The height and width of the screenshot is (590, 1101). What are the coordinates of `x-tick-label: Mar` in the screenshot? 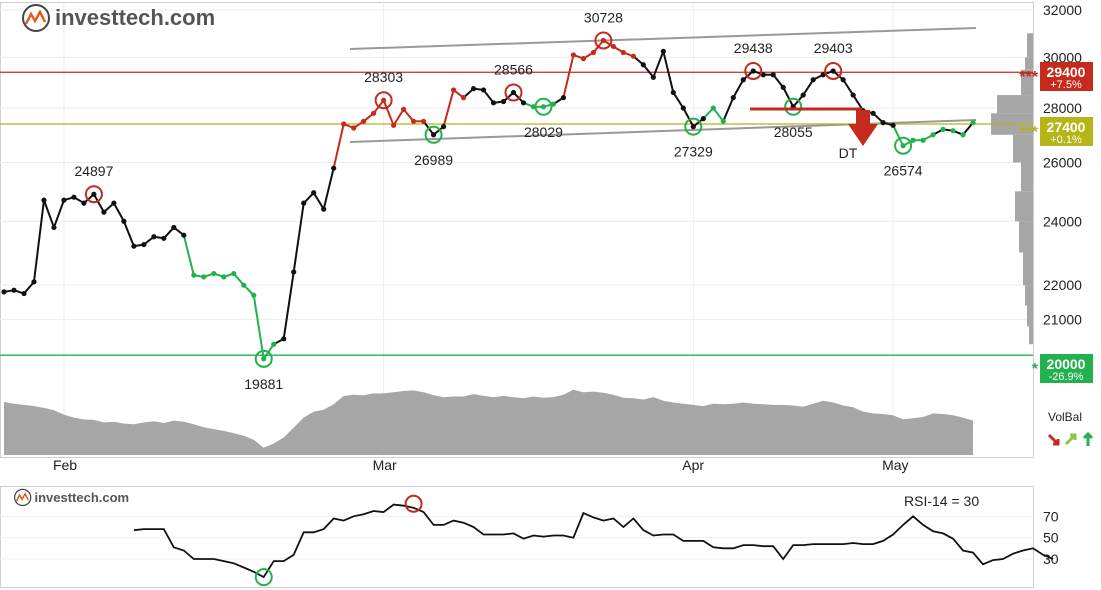 It's located at (385, 465).